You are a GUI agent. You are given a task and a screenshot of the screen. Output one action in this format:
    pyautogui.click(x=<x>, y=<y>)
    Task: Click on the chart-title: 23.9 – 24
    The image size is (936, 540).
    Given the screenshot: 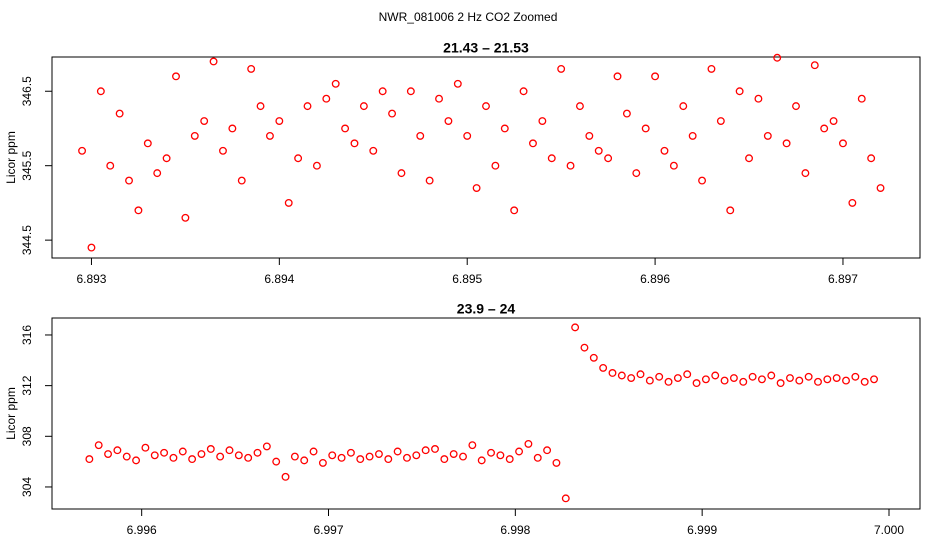 What is the action you would take?
    pyautogui.click(x=486, y=309)
    